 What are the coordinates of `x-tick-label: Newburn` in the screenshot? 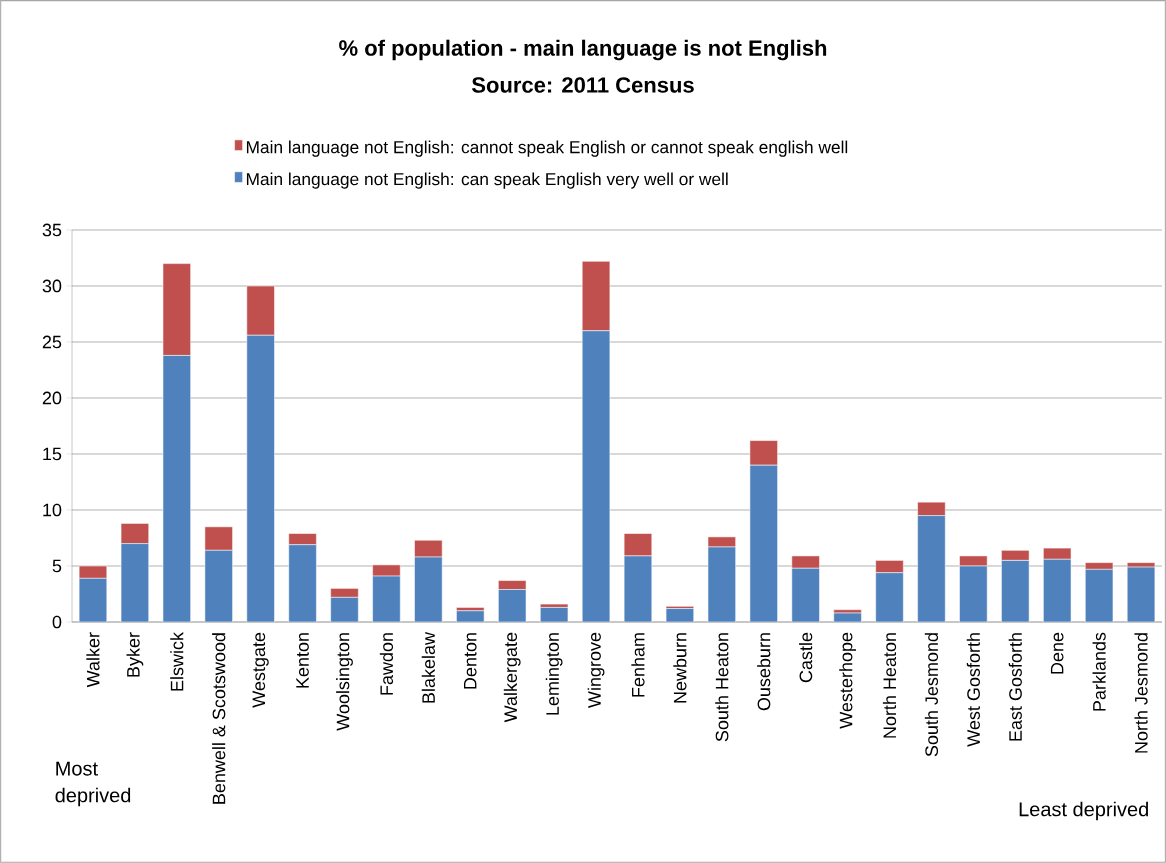 It's located at (680, 668).